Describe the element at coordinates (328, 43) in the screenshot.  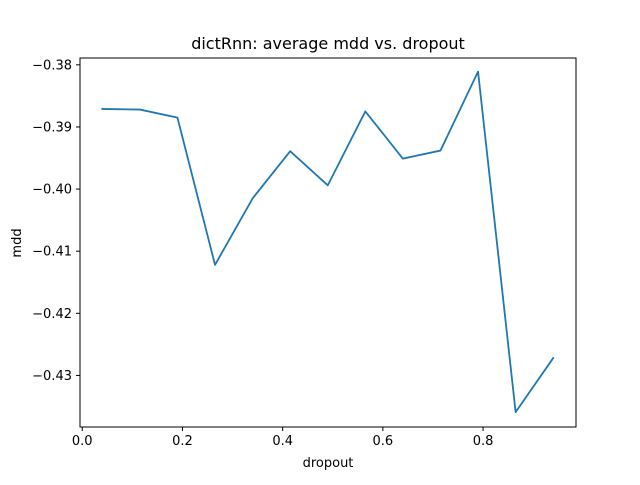
I see `chart-title: dictRnn: average mdd vs. dropout` at that location.